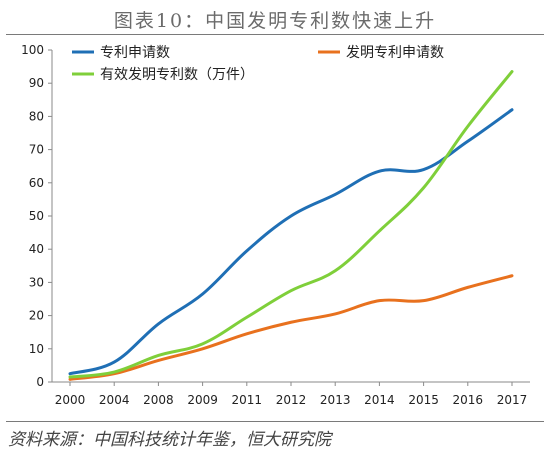  I want to click on legend-label: 有效发明专利数（万件）, so click(177, 75).